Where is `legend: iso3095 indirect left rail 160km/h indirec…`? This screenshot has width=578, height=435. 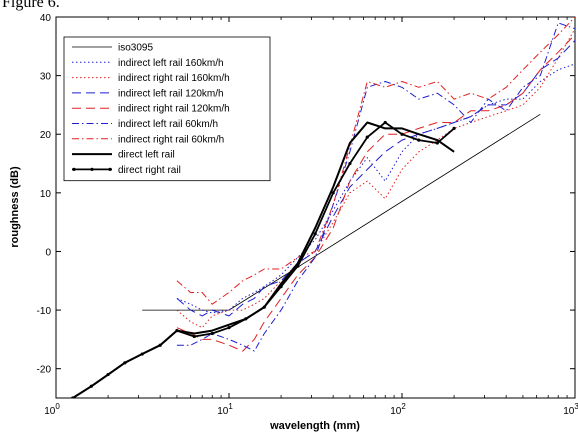
legend: iso3095 indirect left rail 160km/h indirec… is located at coordinates (167, 109).